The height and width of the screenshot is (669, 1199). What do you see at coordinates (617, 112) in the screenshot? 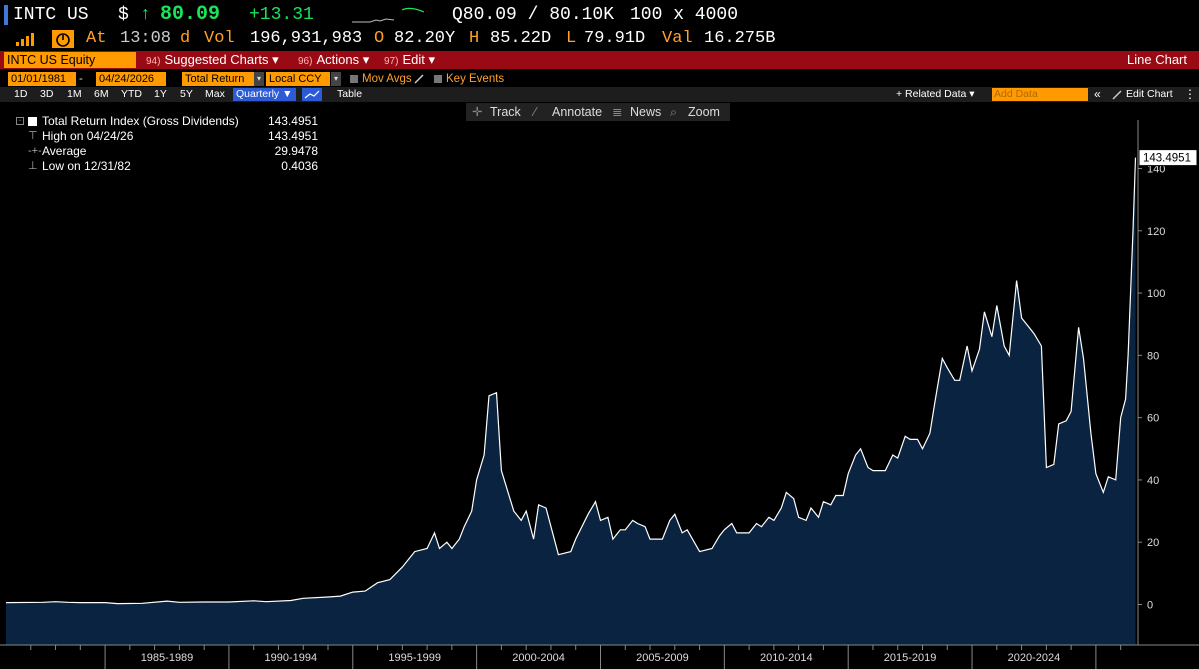
I see `news-icon: ≣` at bounding box center [617, 112].